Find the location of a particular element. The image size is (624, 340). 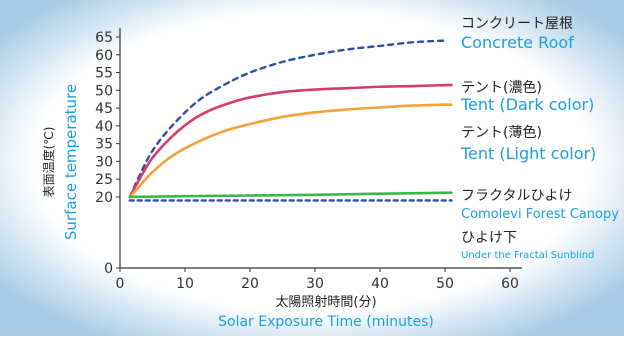

x-tick-label: 10 is located at coordinates (185, 284).